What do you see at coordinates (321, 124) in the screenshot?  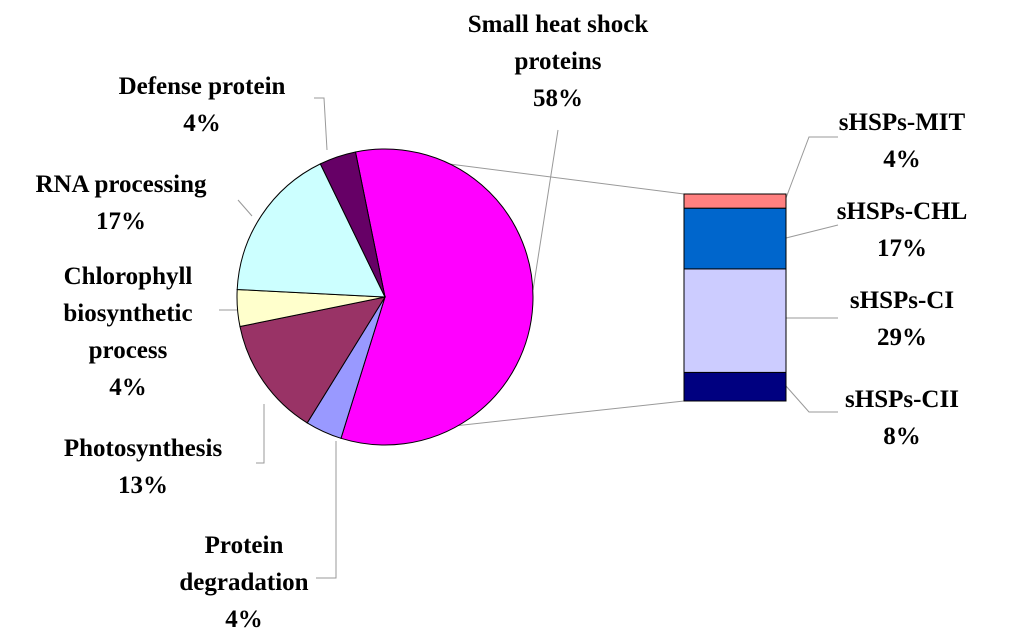 I see `leader-defense-protein` at bounding box center [321, 124].